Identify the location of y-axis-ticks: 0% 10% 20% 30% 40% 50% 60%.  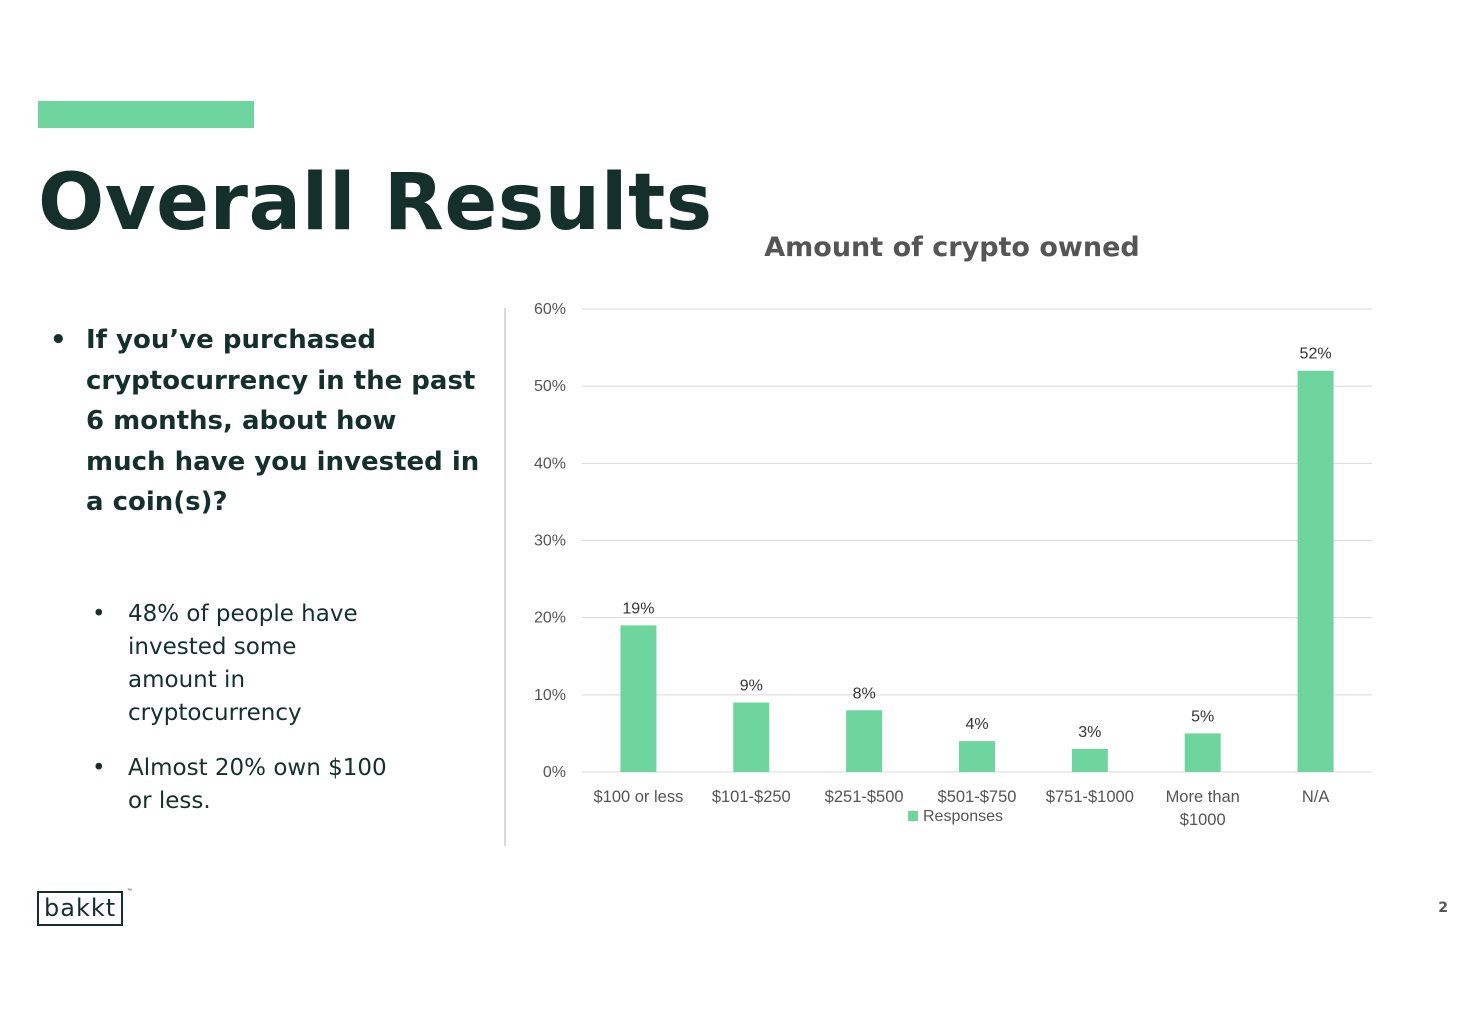
(550, 541).